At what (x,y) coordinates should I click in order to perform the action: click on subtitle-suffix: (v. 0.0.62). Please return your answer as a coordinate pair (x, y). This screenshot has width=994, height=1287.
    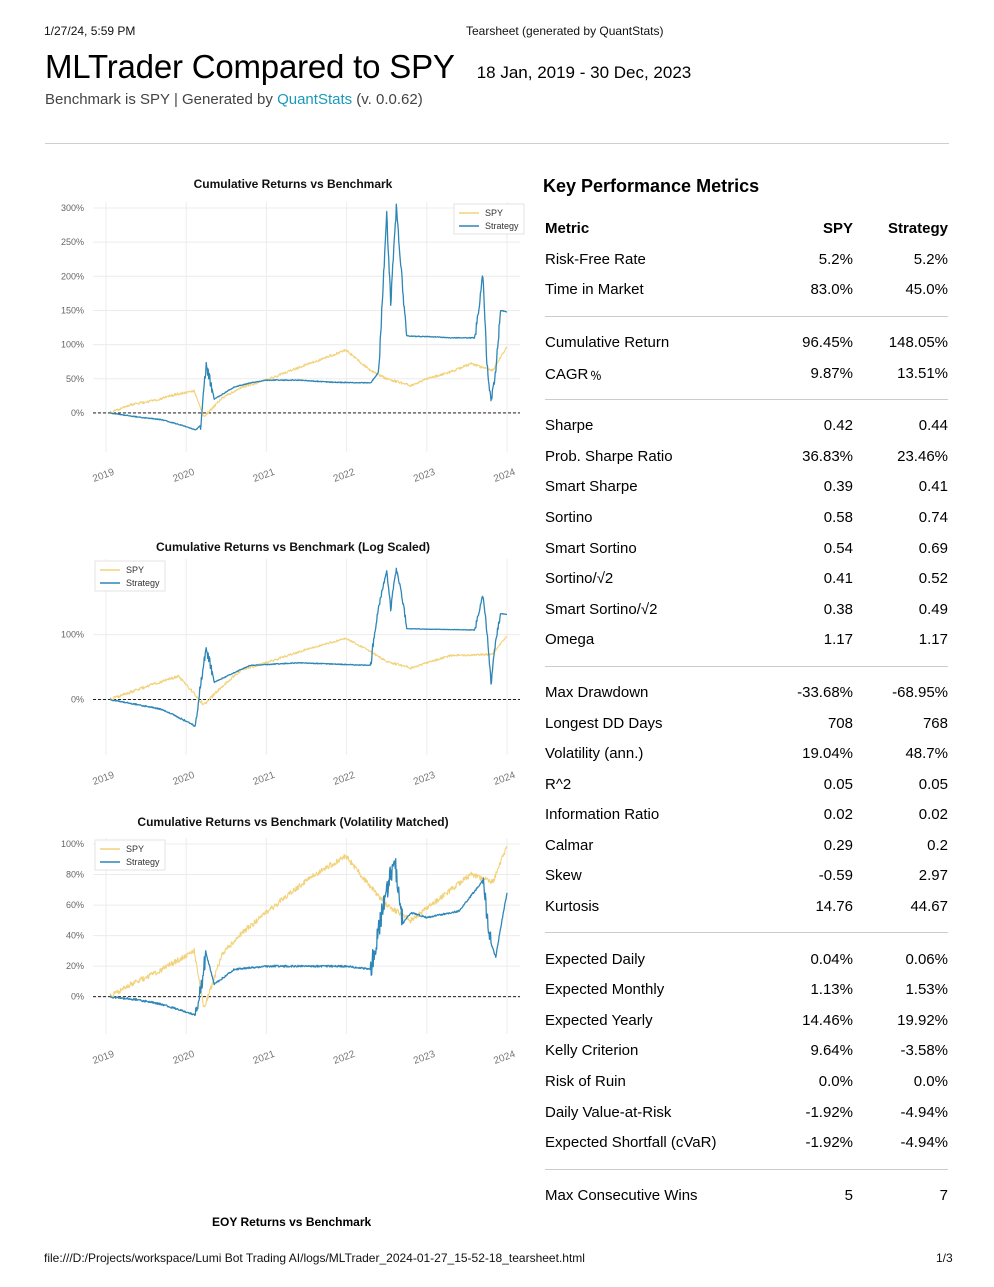
    Looking at the image, I should click on (387, 99).